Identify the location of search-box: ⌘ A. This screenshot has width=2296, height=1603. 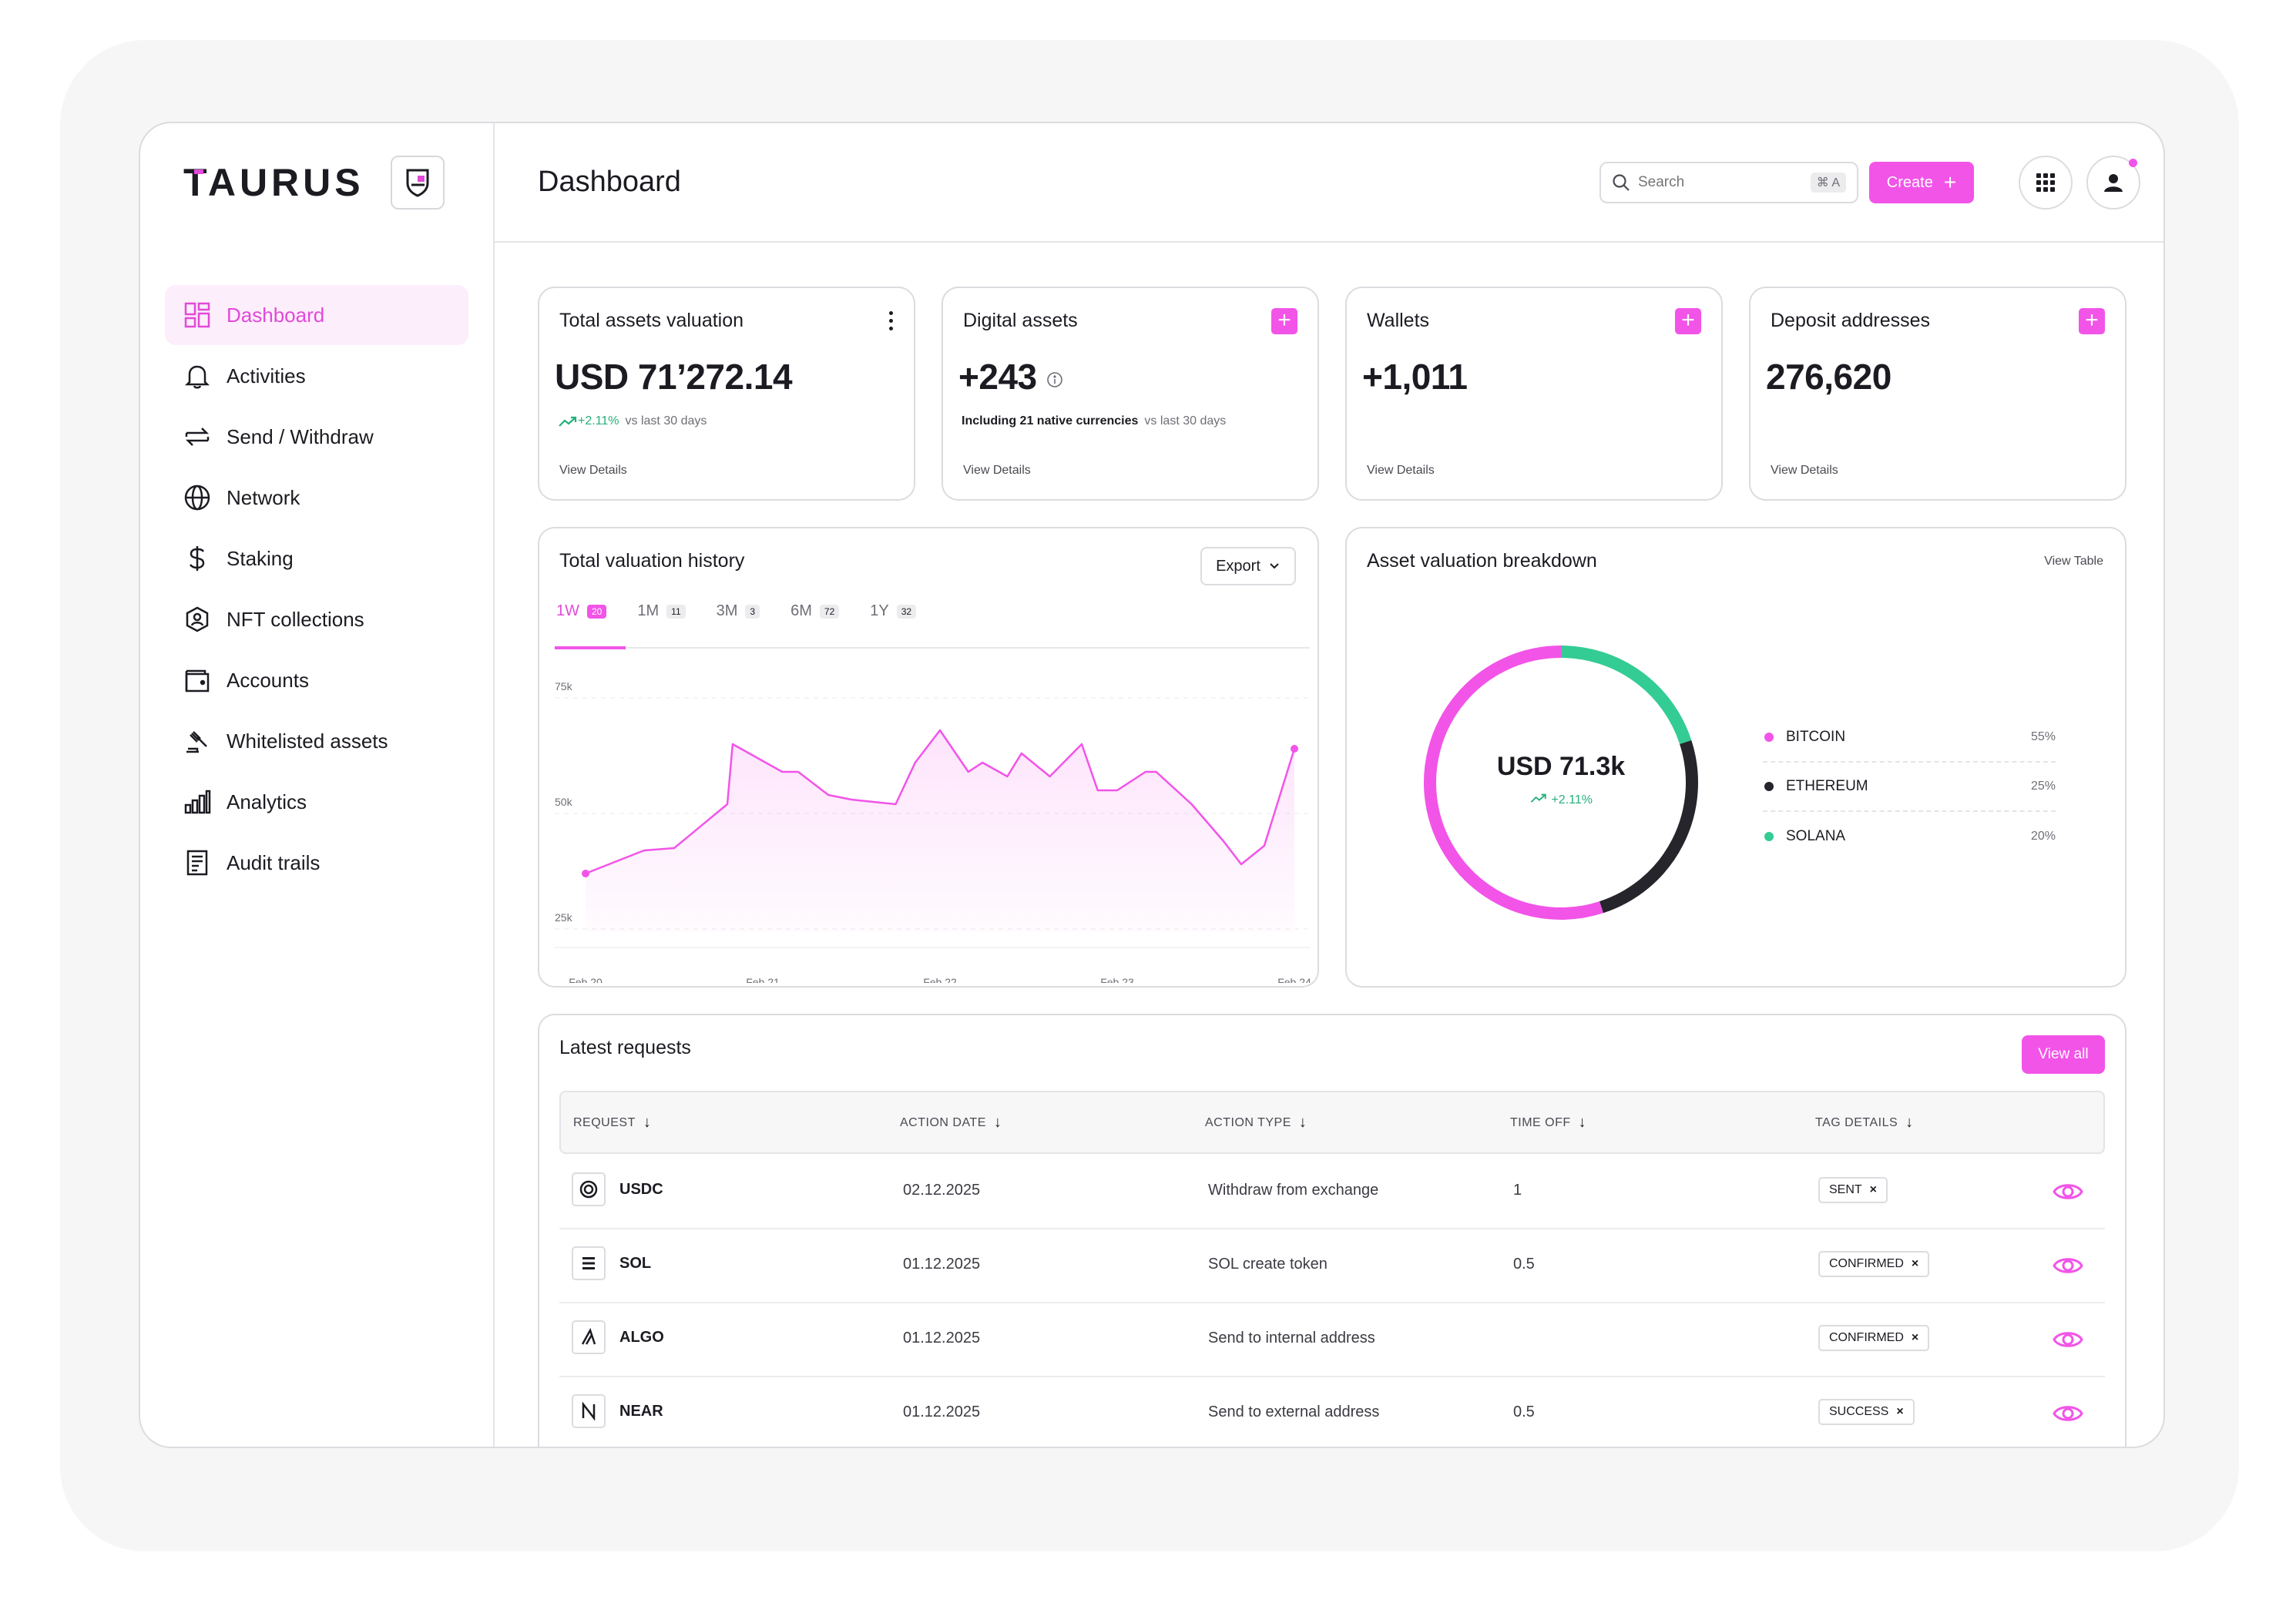
(1728, 183).